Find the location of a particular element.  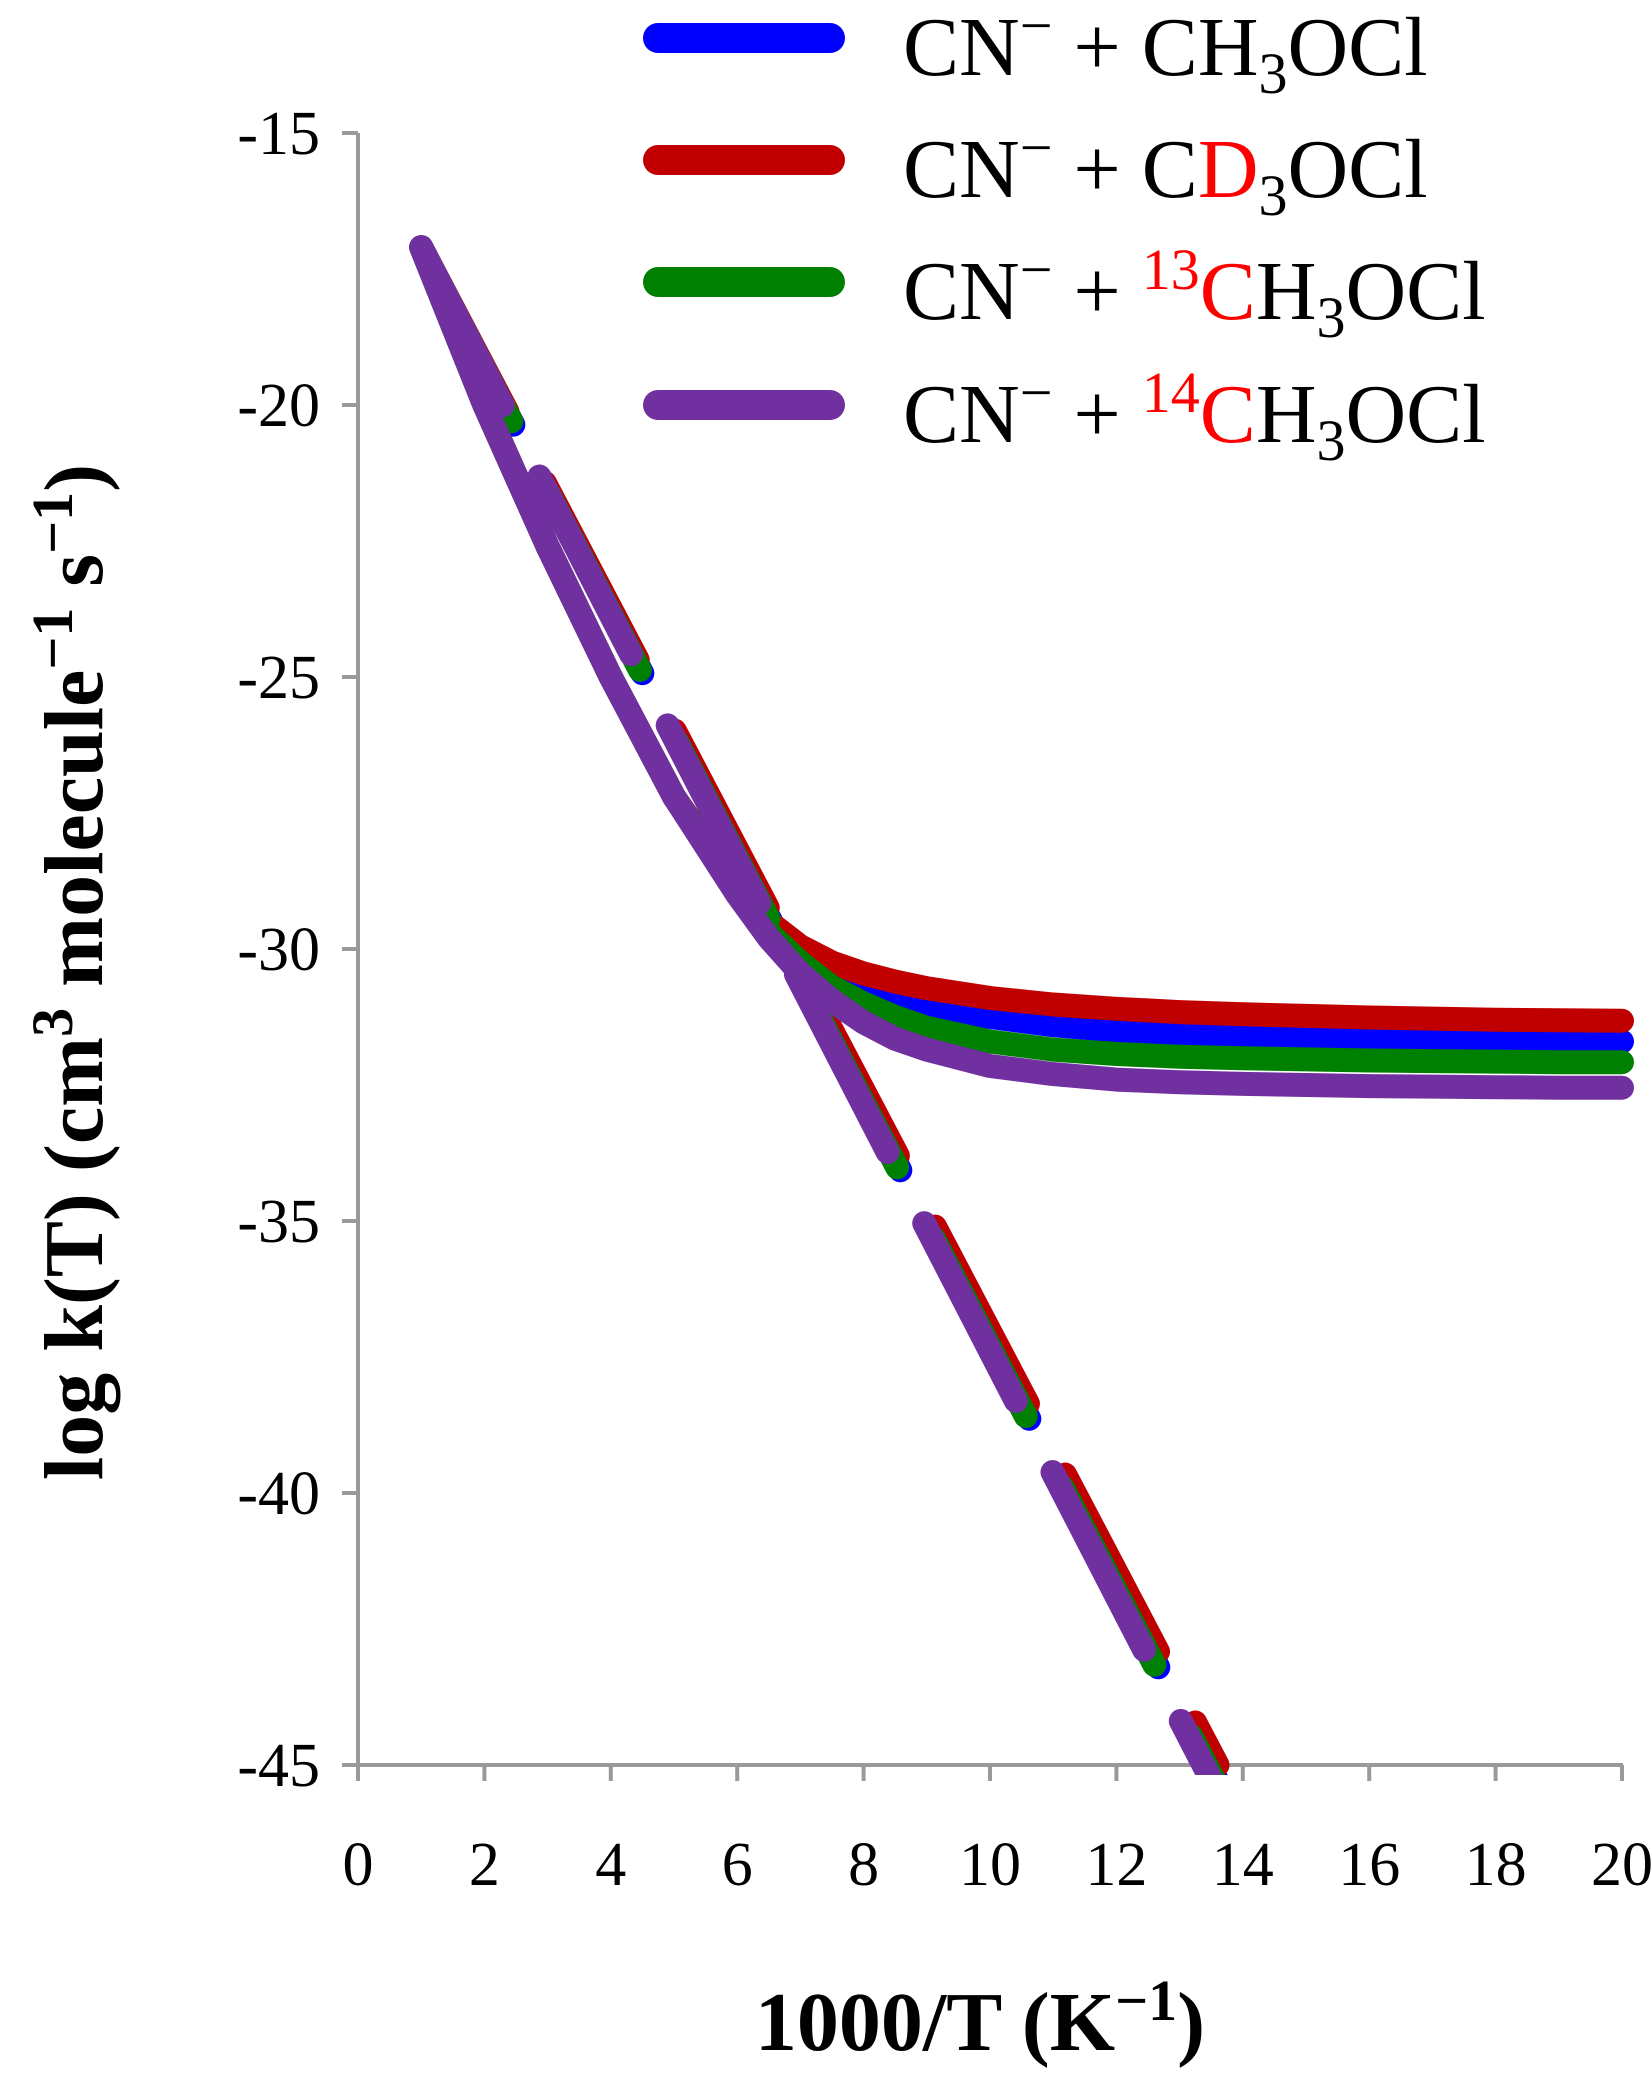

x-axis-title-sup: −1 is located at coordinates (1146, 2000).